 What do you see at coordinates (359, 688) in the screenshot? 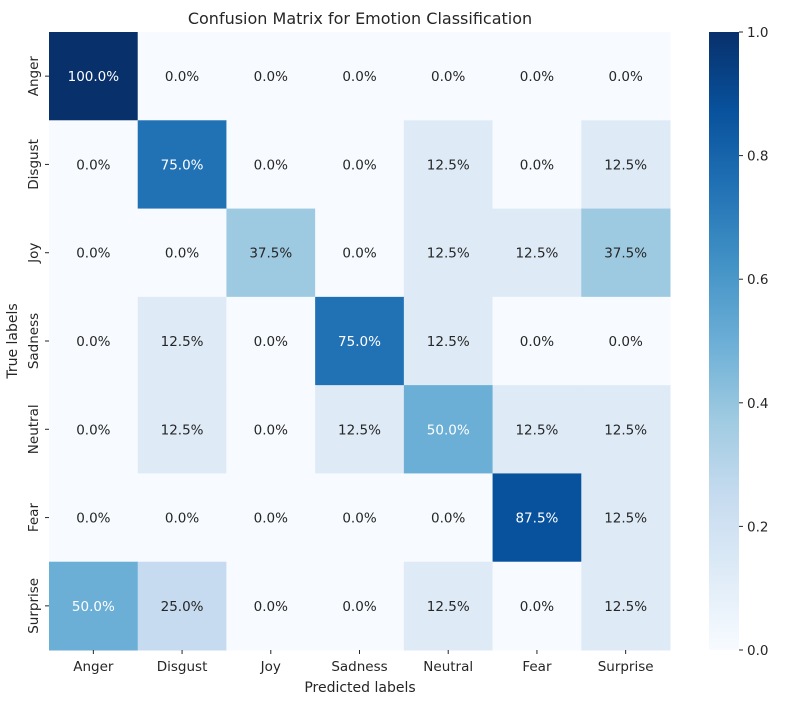
I see `x-axis-label: Predicted labels` at bounding box center [359, 688].